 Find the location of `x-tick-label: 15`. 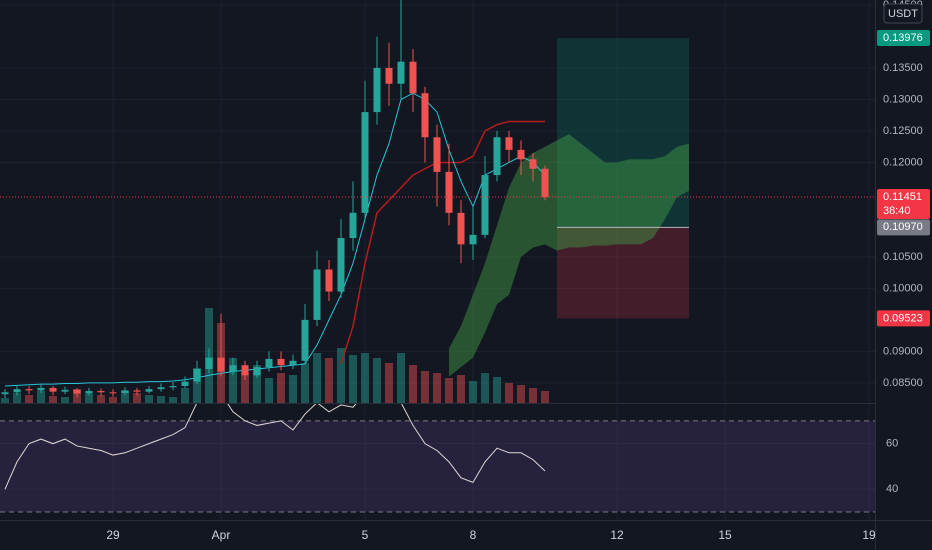

x-tick-label: 15 is located at coordinates (725, 535).